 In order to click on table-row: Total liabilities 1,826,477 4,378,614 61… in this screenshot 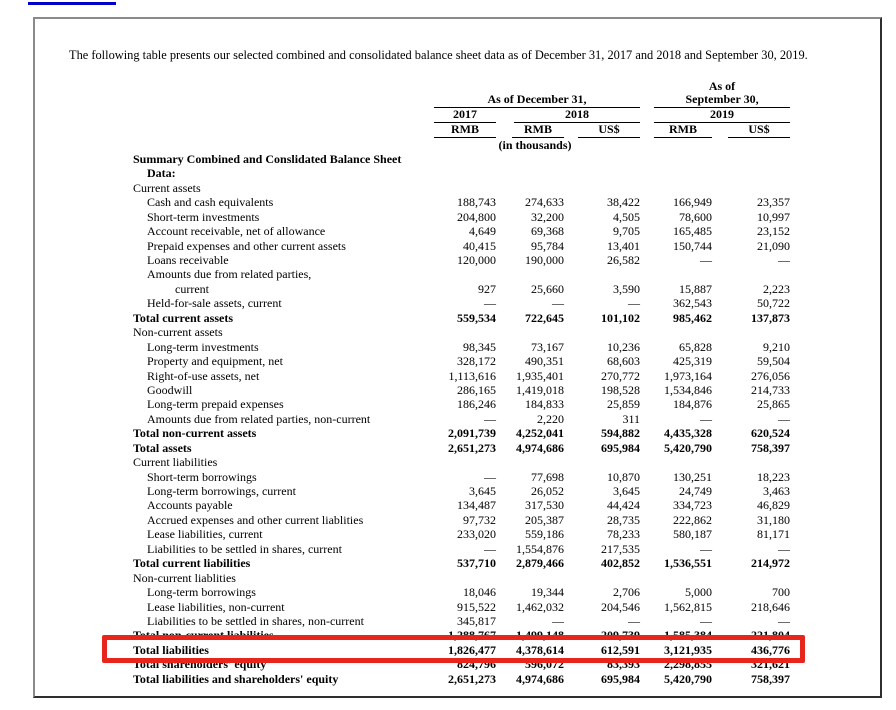, I will do `click(461, 650)`.